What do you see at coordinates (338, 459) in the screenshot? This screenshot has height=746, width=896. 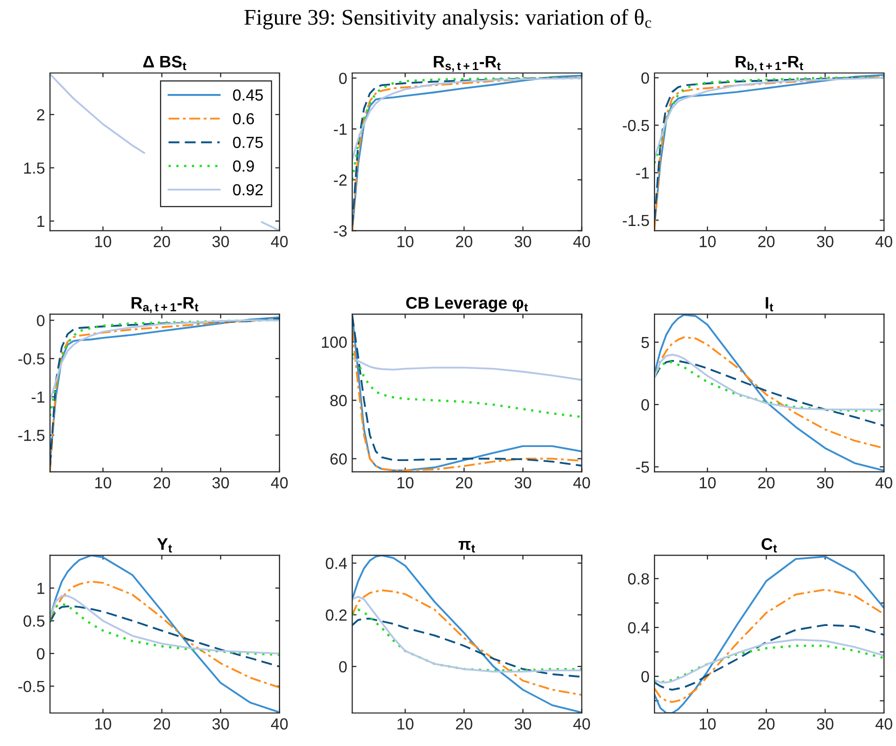 I see `y-tick-label: 60` at bounding box center [338, 459].